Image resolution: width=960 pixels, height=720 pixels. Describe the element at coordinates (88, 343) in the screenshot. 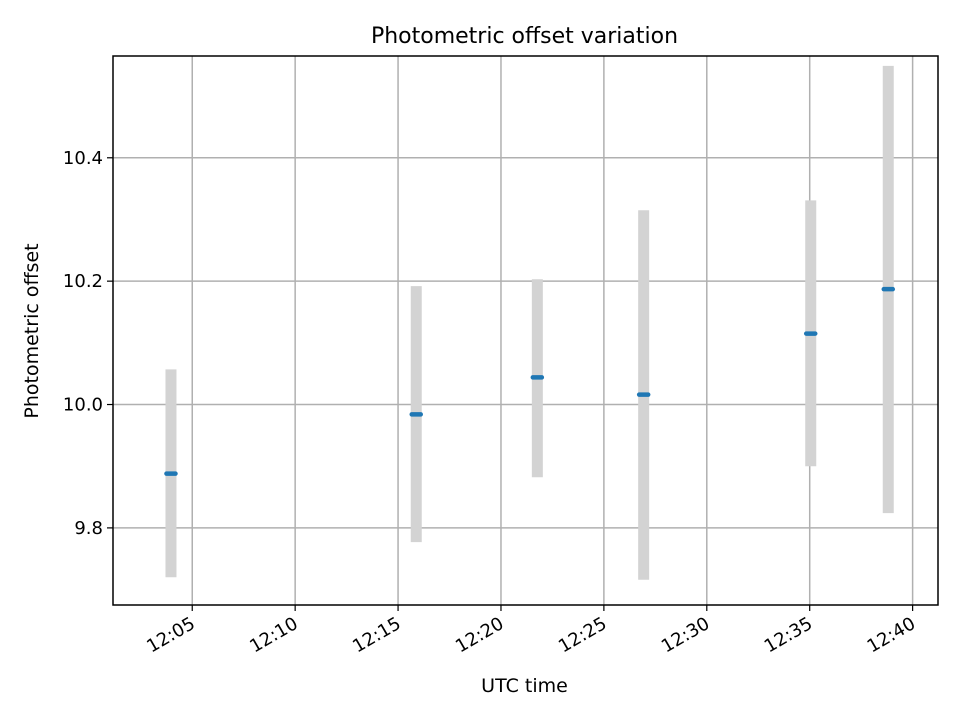

I see `y-axis-ticks: 9.8 10.0 10.2 10.4` at that location.